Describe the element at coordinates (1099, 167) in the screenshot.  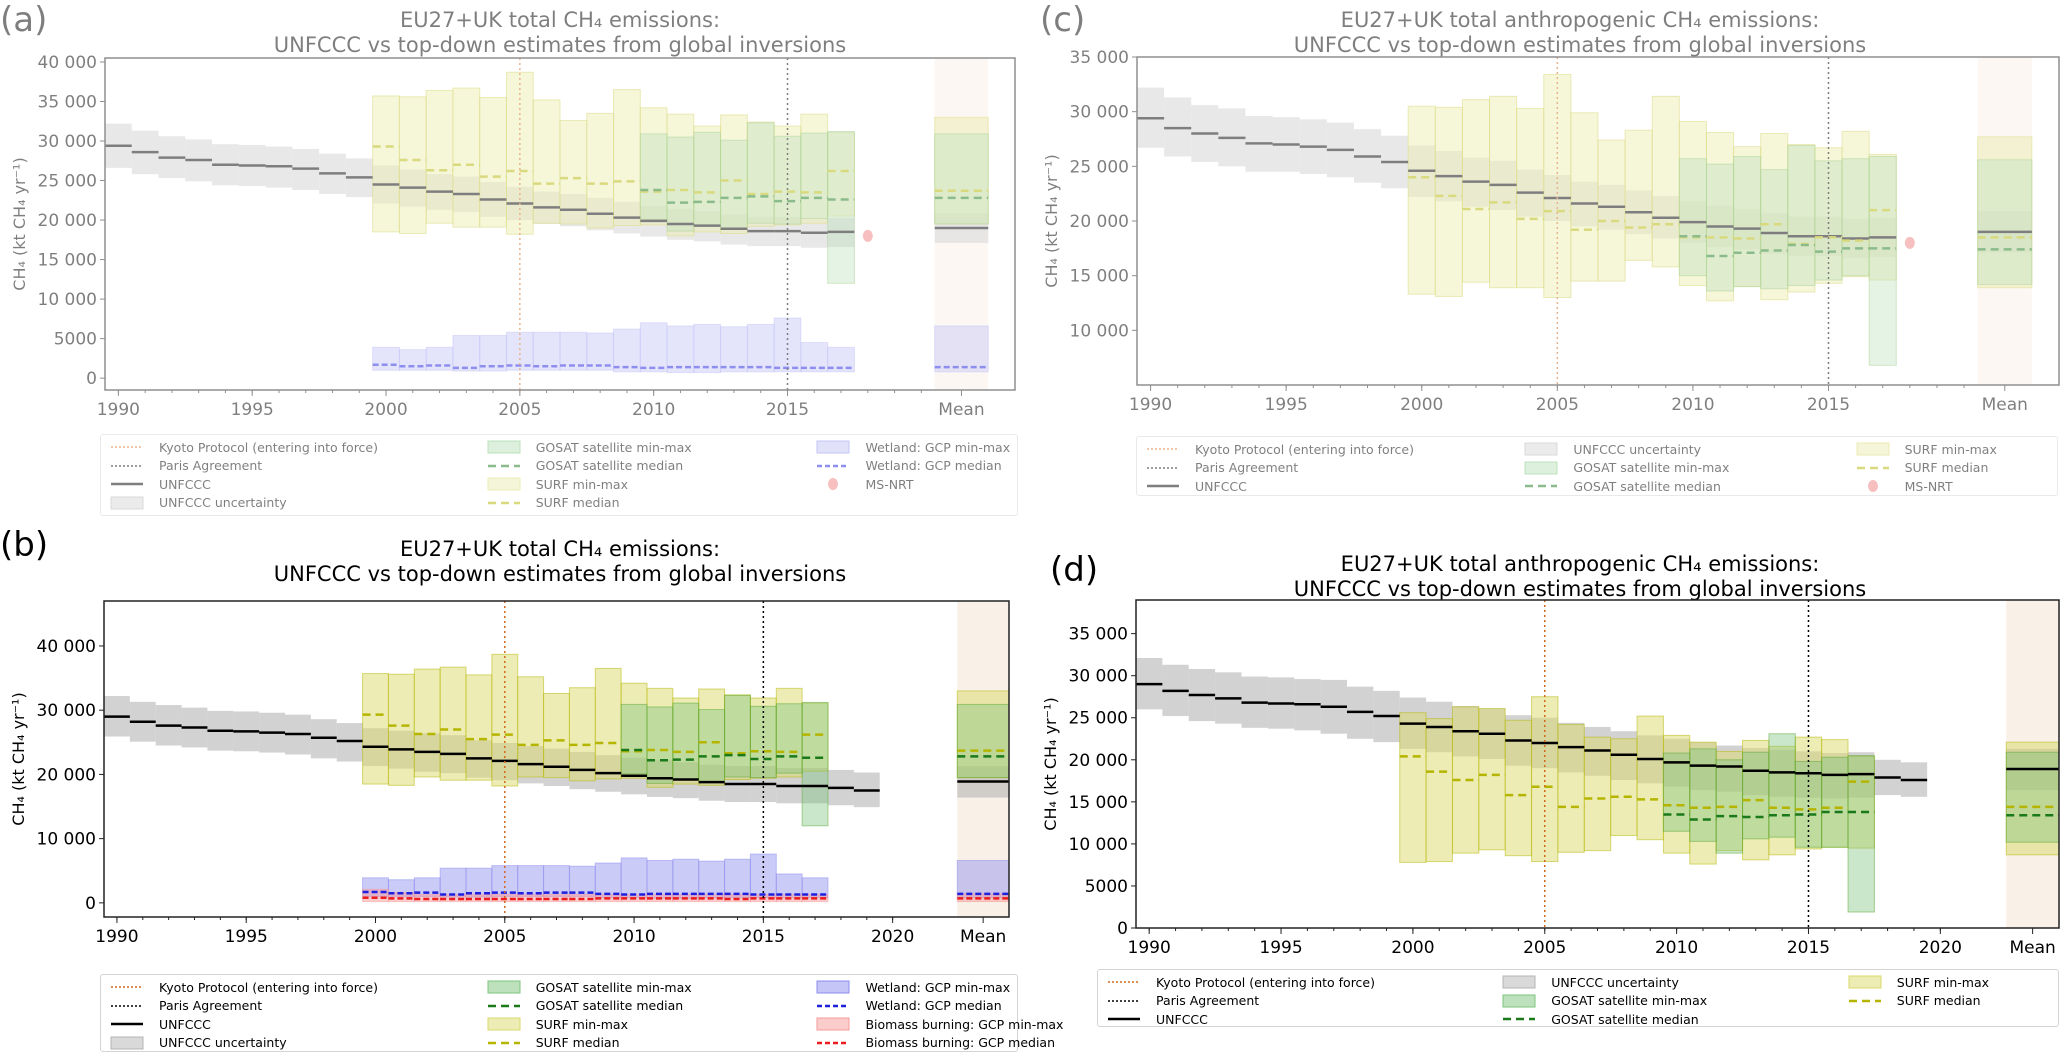
I see `y-tick-label: 25 000` at that location.